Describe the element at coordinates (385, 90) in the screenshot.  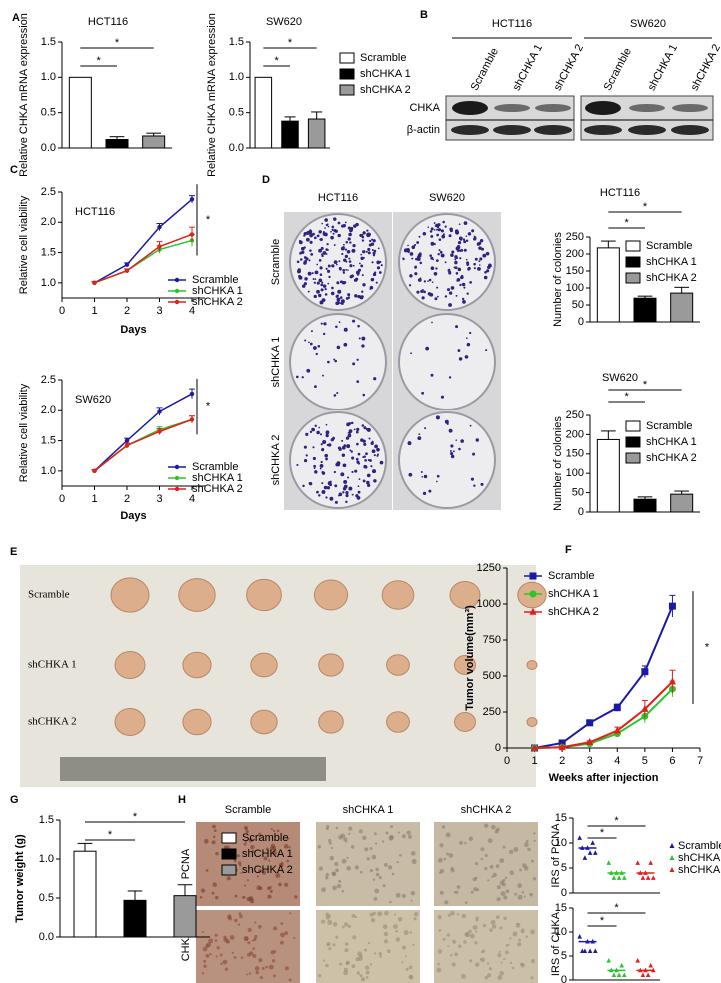
I see `legend-label: shCHKA 2` at that location.